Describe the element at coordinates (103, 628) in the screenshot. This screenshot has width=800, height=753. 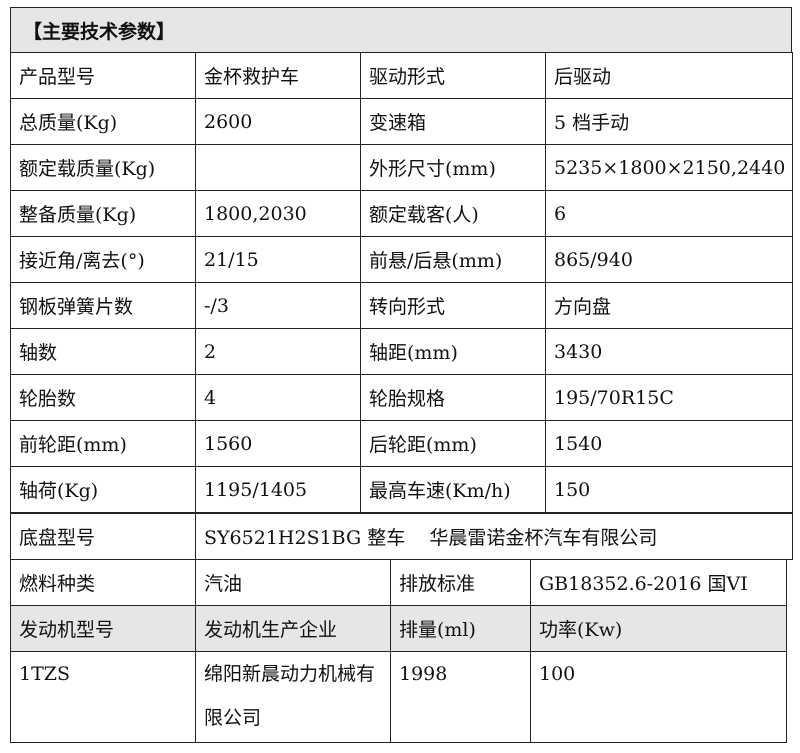
I see `engine-header-model: 发动机型号` at that location.